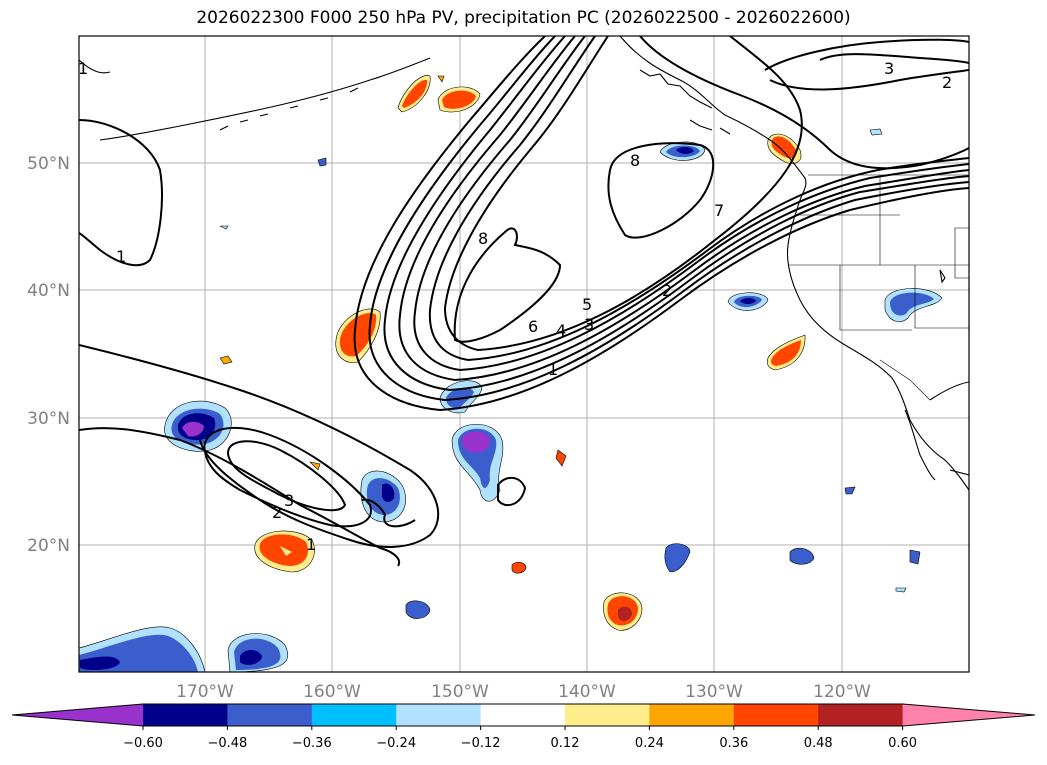  Describe the element at coordinates (358, 335) in the screenshot. I see `positive-anomaly-157w-37n` at that location.